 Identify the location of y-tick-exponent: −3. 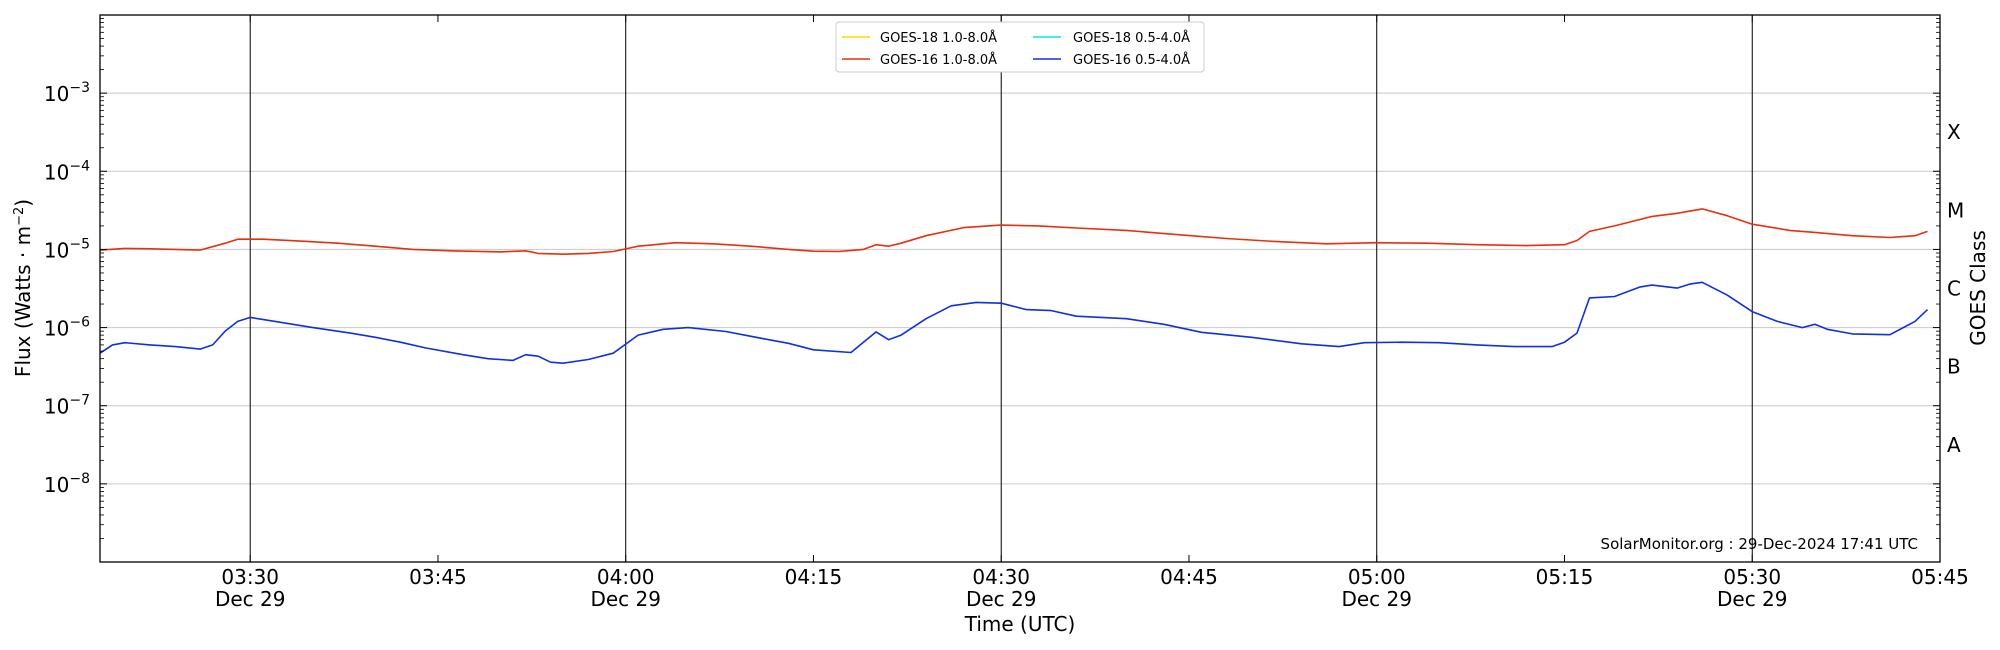
(79, 88).